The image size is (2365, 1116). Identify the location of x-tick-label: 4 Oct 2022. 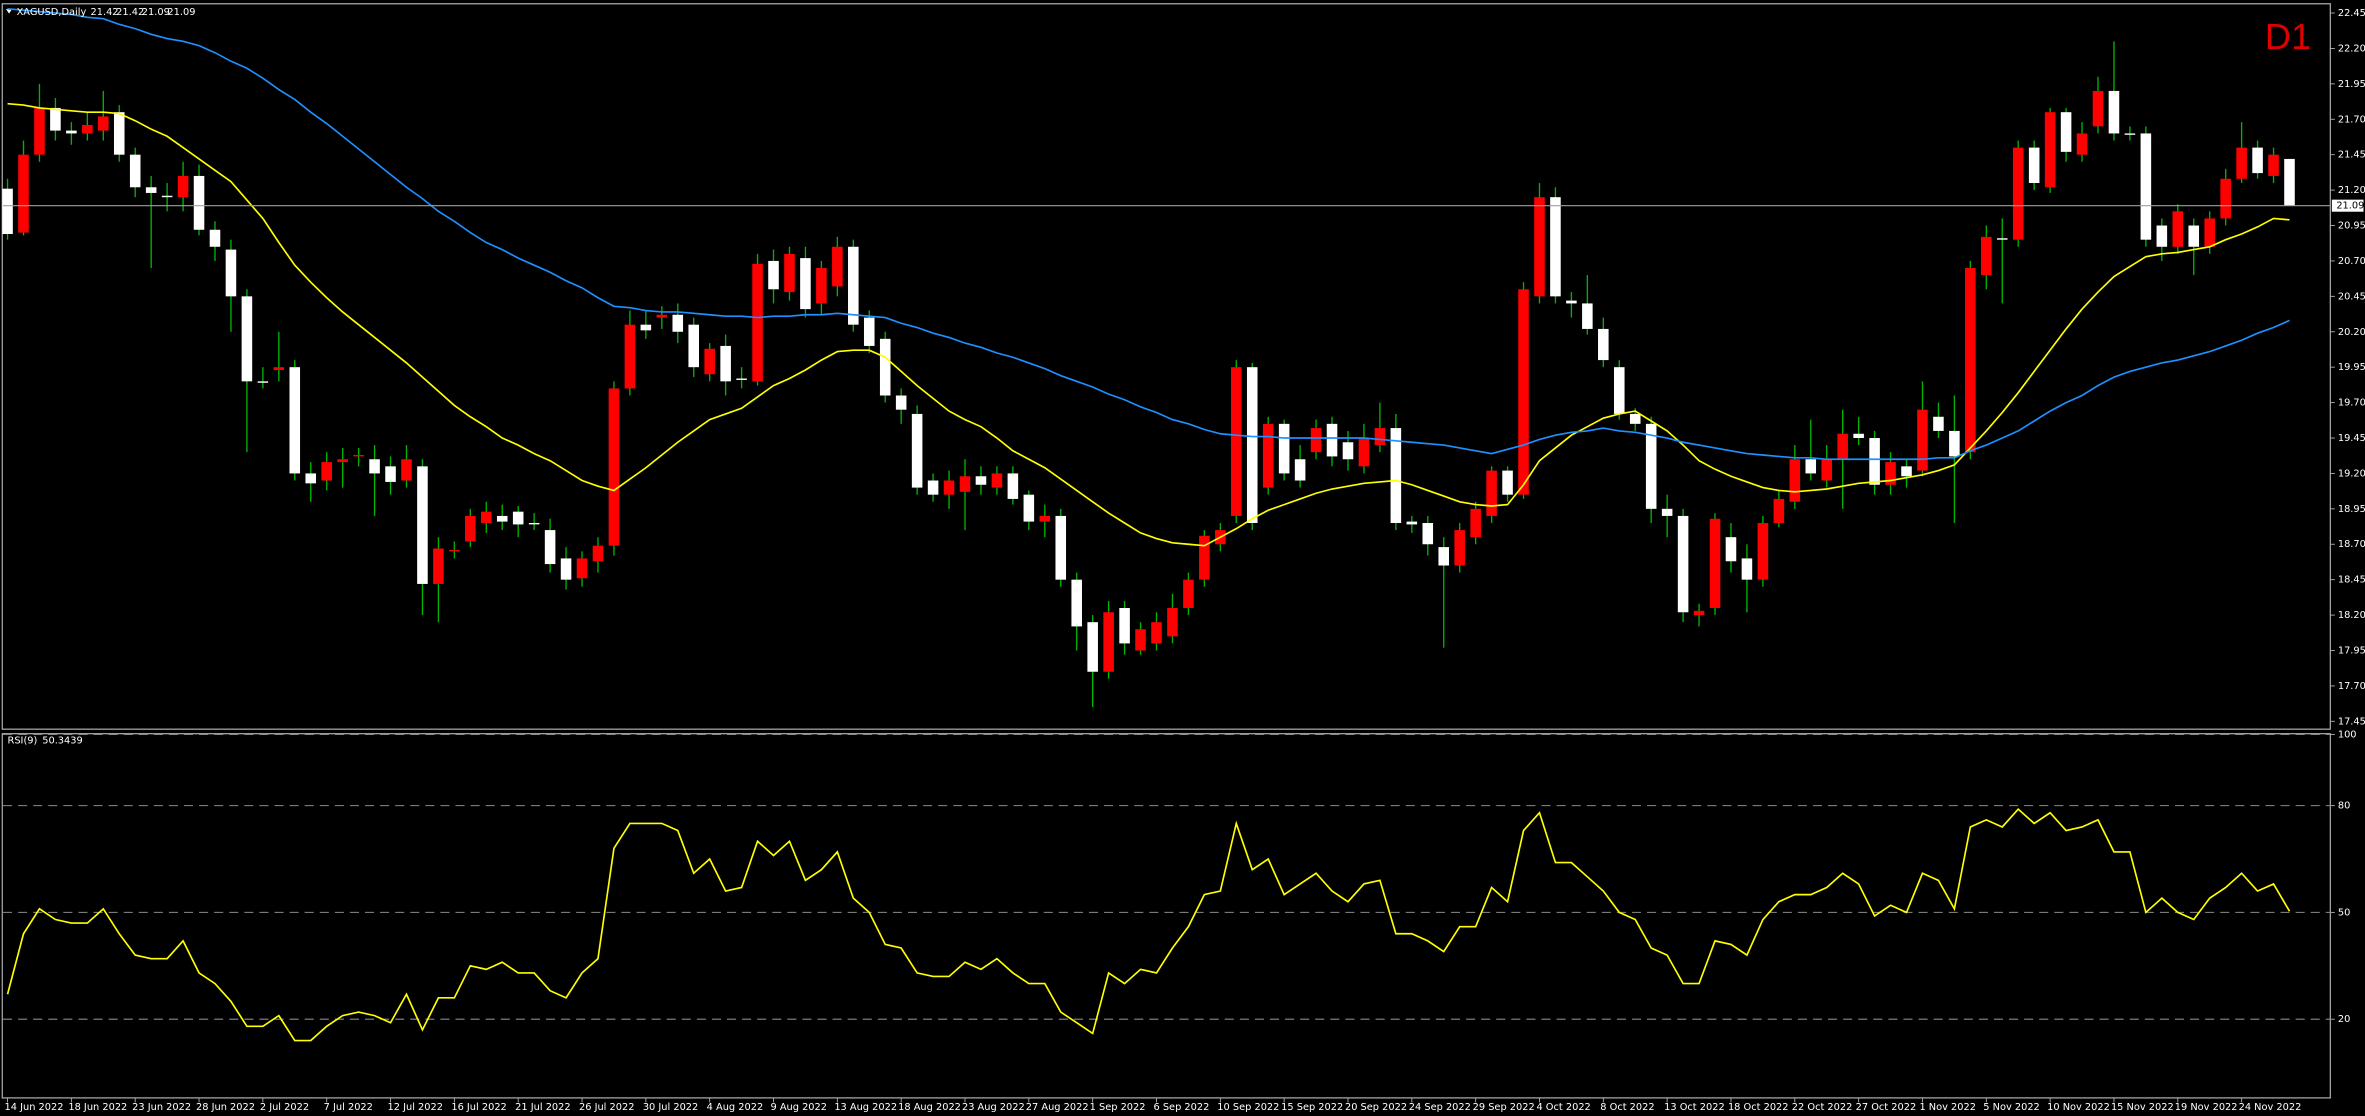
(1563, 1107).